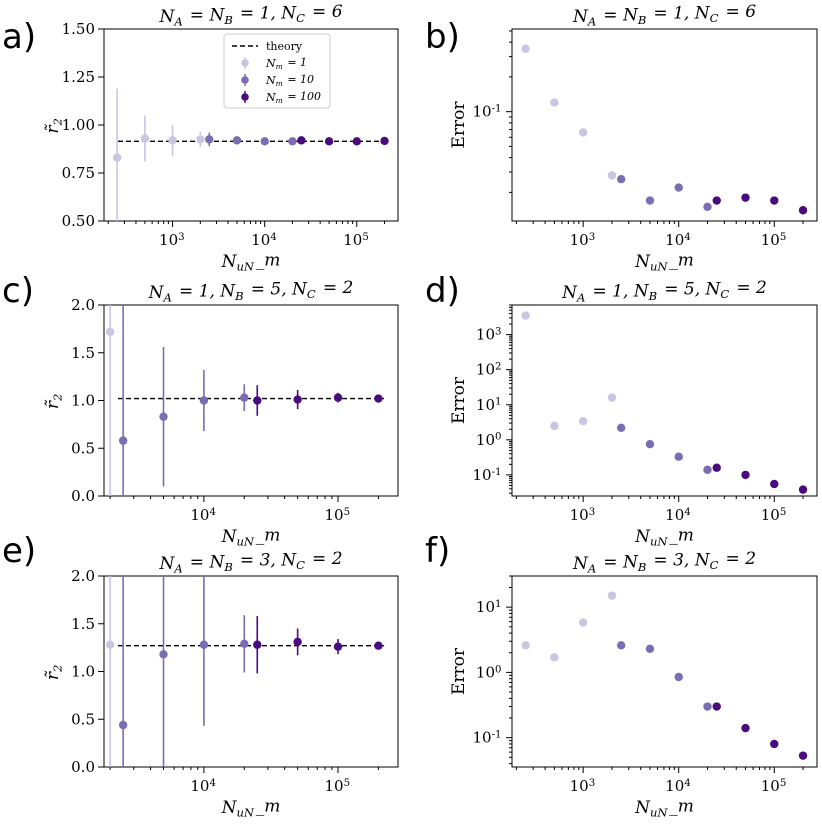 The height and width of the screenshot is (825, 822). What do you see at coordinates (489, 336) in the screenshot?
I see `y-tick-label: 10³` at bounding box center [489, 336].